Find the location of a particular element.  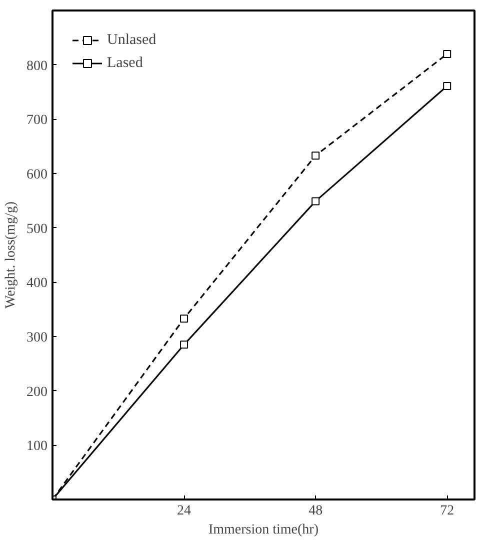

y-tick-label: 500 is located at coordinates (37, 229).